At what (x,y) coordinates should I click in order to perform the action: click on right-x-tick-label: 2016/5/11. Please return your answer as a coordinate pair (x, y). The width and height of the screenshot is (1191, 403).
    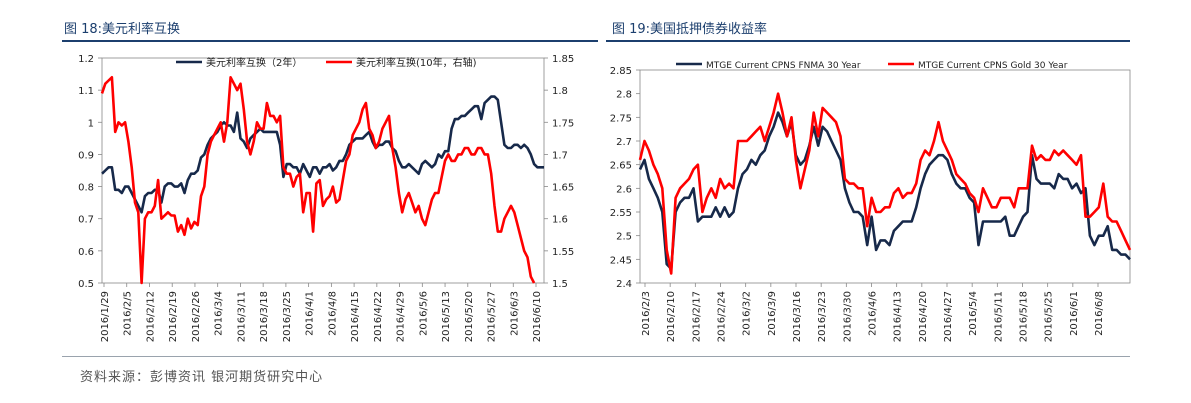
    Looking at the image, I should click on (998, 316).